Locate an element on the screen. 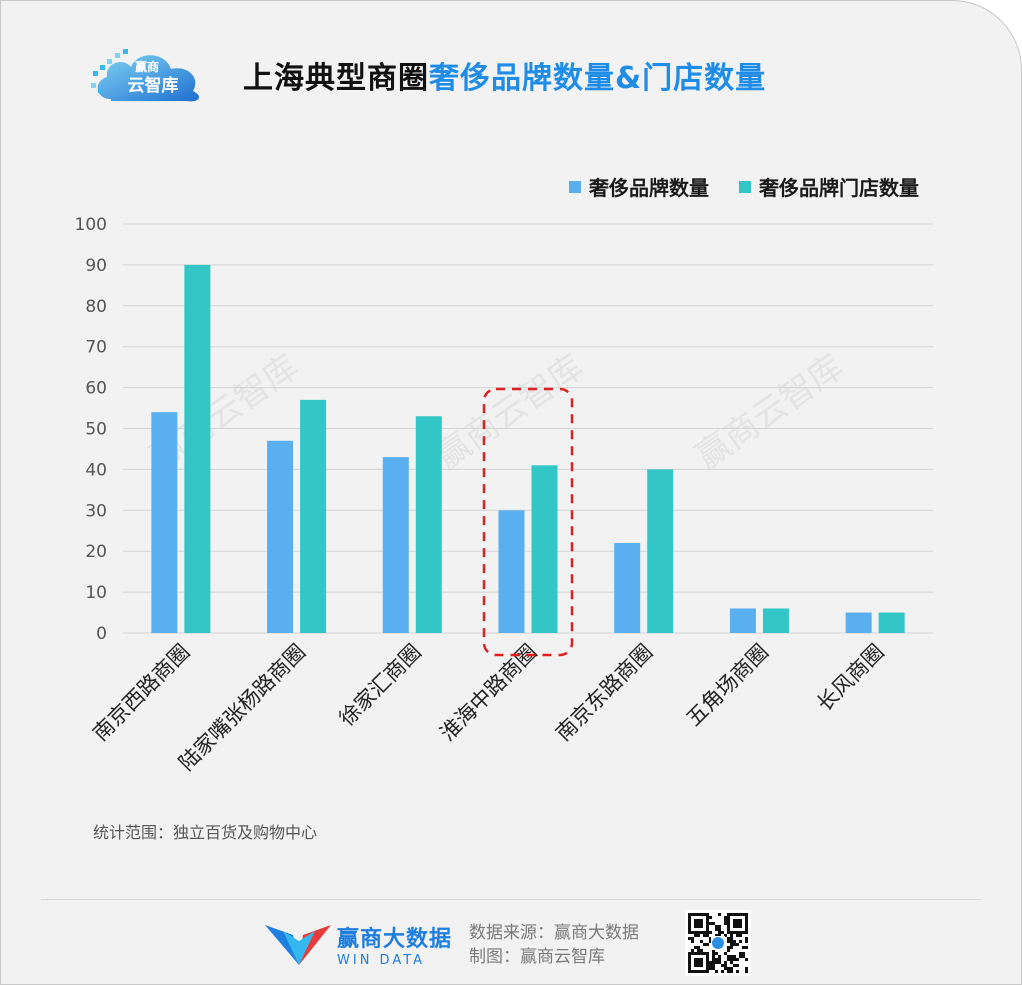 This screenshot has width=1022, height=985. legend-swatch-brands is located at coordinates (575, 186).